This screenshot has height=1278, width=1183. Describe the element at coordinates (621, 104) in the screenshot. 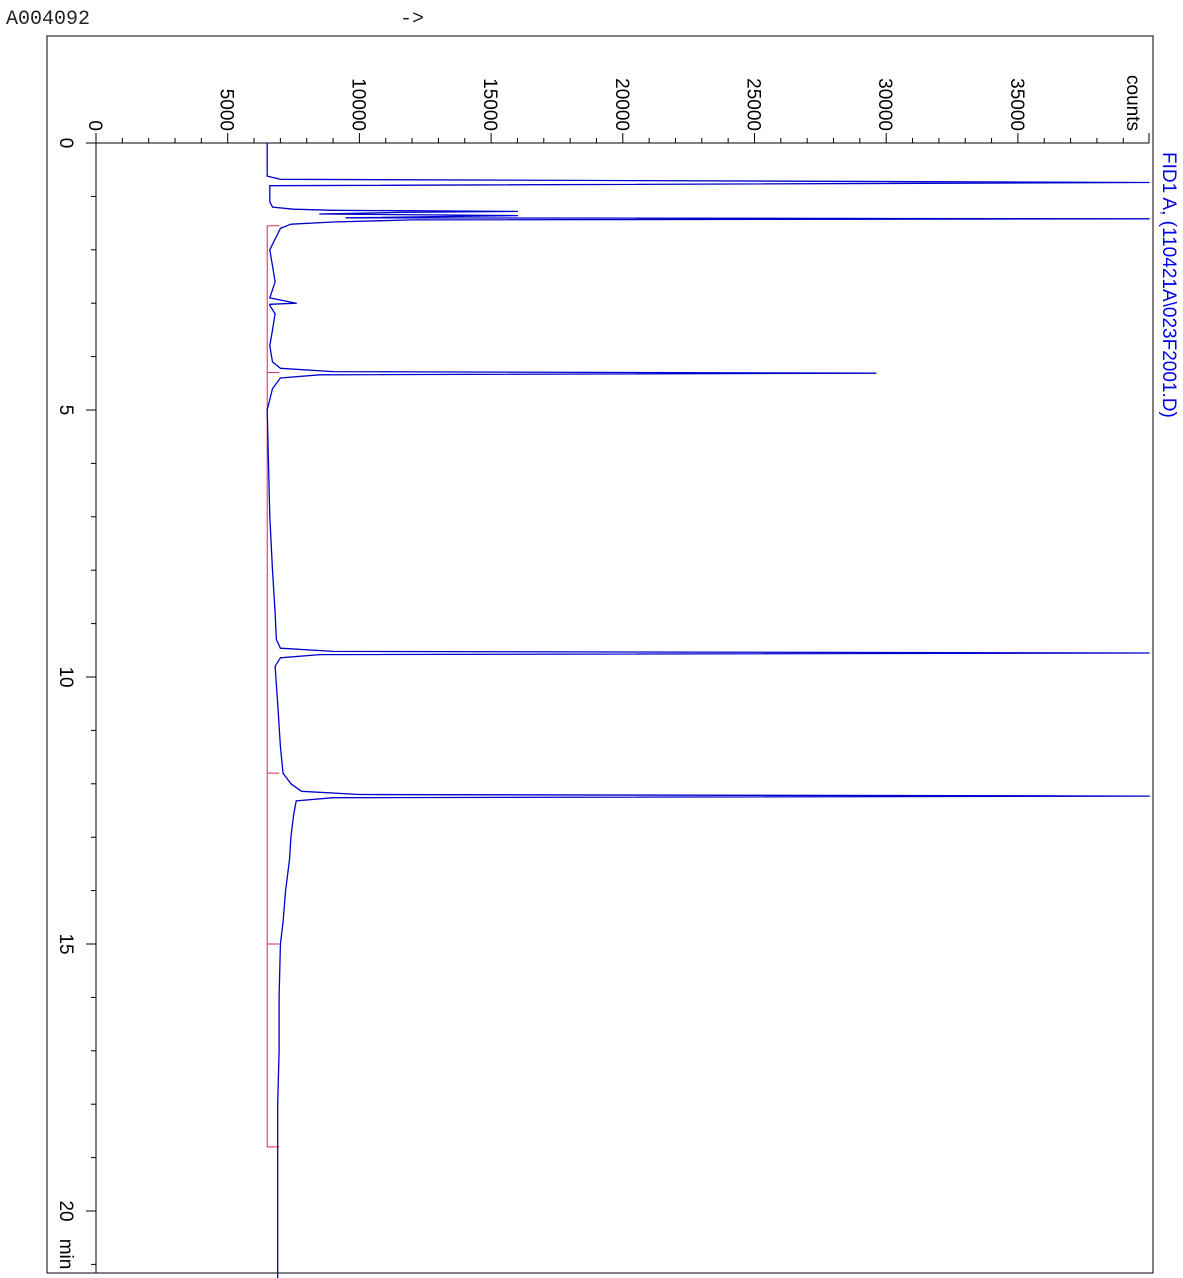

I see `counts-tick-label: 20000` at that location.